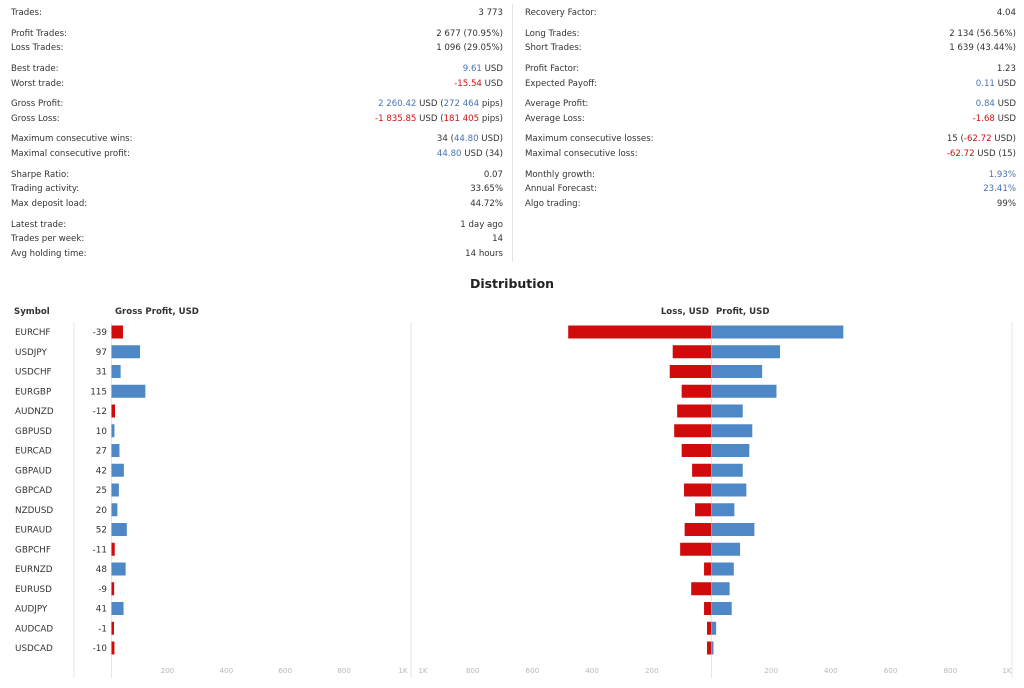  What do you see at coordinates (33, 333) in the screenshot?
I see `symbol-label: EURCHF` at bounding box center [33, 333].